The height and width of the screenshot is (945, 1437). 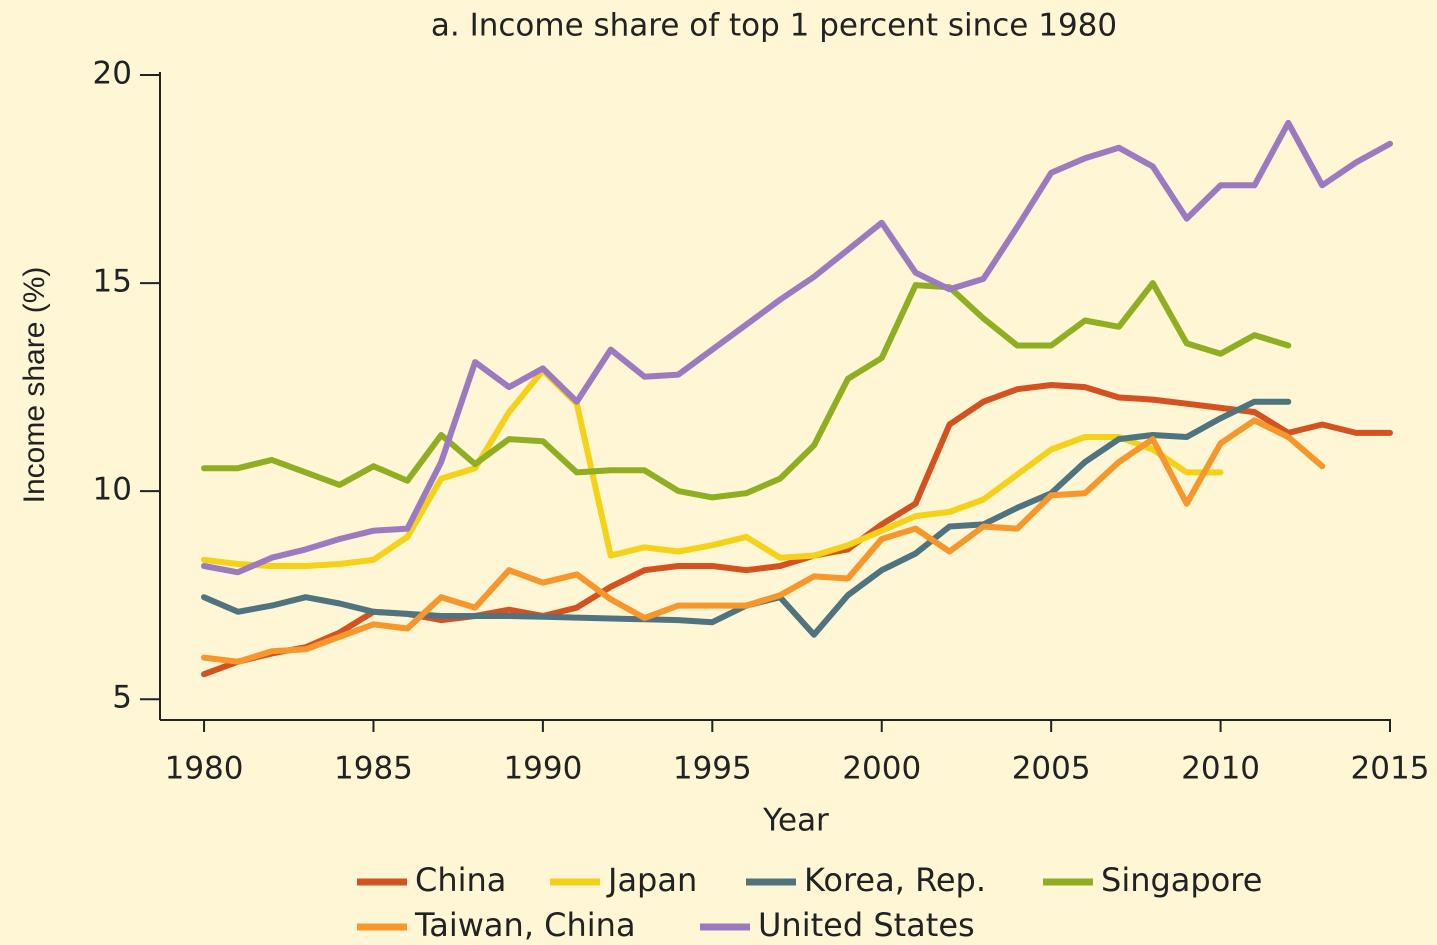 I want to click on legend-label: Korea, Rep., so click(x=895, y=880).